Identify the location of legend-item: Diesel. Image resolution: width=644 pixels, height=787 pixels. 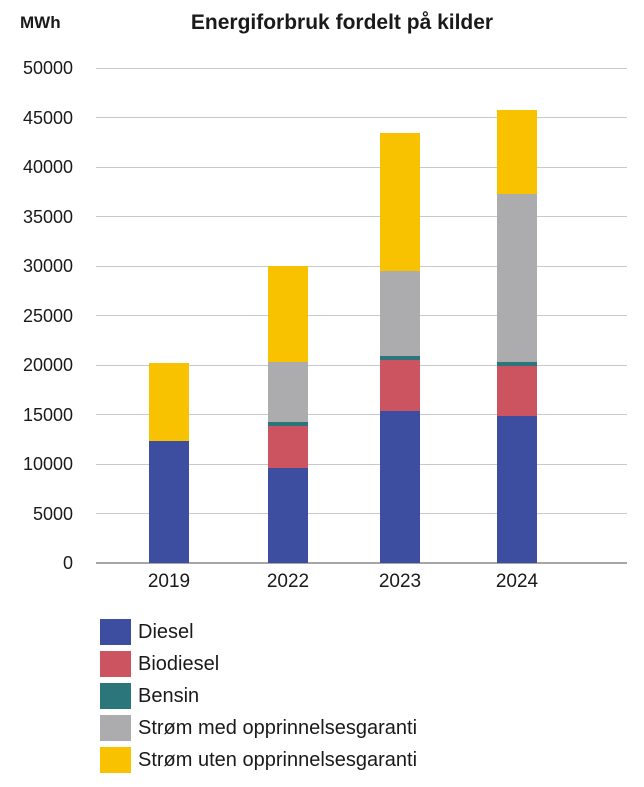
(258, 632).